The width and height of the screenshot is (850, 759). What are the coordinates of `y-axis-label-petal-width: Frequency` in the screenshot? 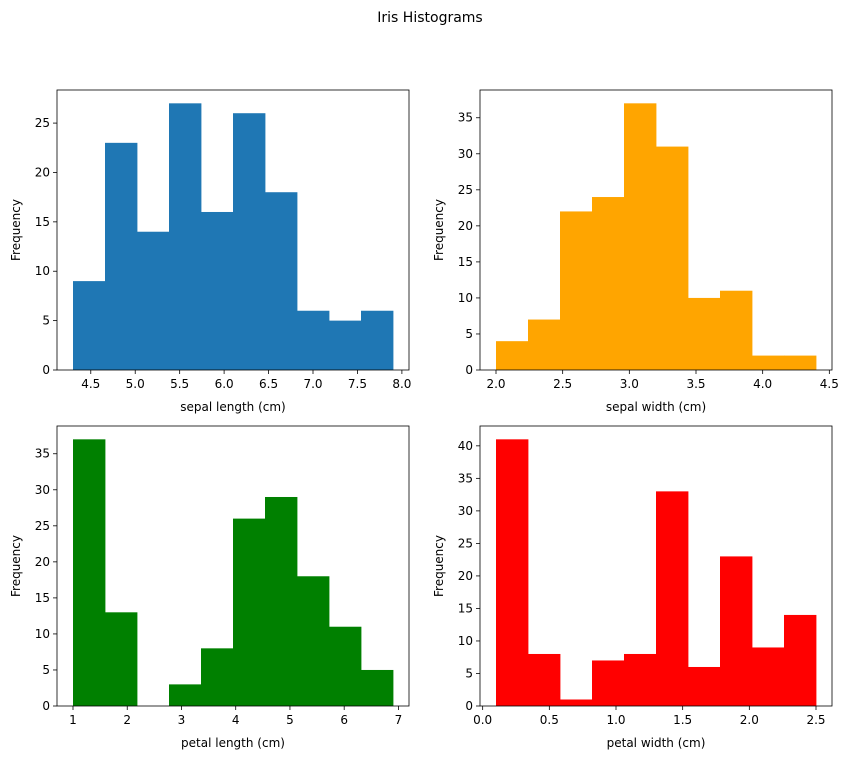 It's located at (439, 566).